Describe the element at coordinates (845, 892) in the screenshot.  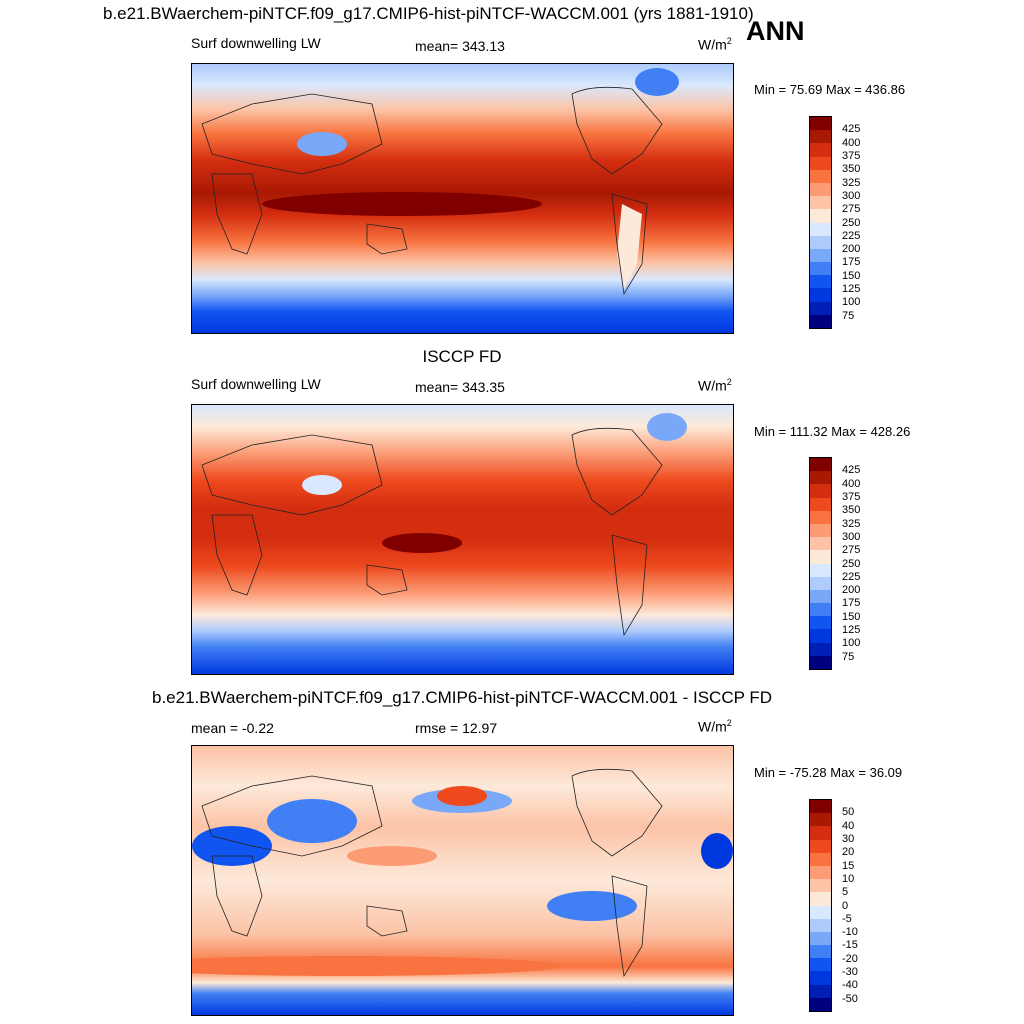
I see `colorbar-tick-label: 5` at that location.